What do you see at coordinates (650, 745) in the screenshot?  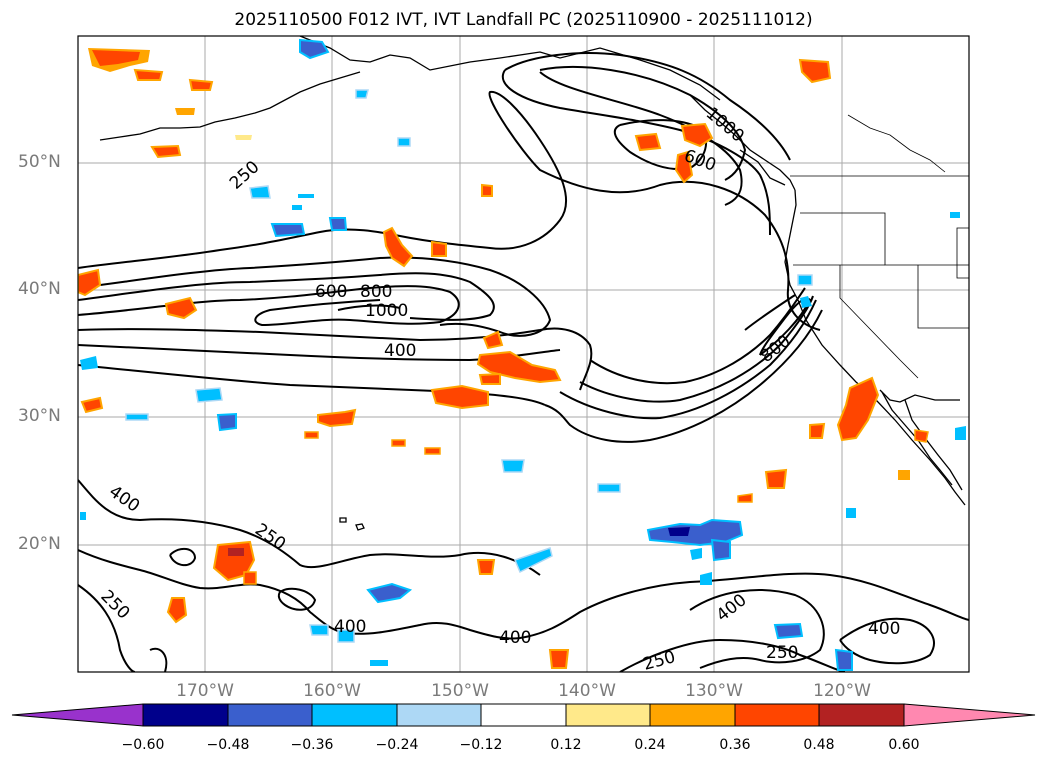 I see `colorbar-tick: 0.24` at bounding box center [650, 745].